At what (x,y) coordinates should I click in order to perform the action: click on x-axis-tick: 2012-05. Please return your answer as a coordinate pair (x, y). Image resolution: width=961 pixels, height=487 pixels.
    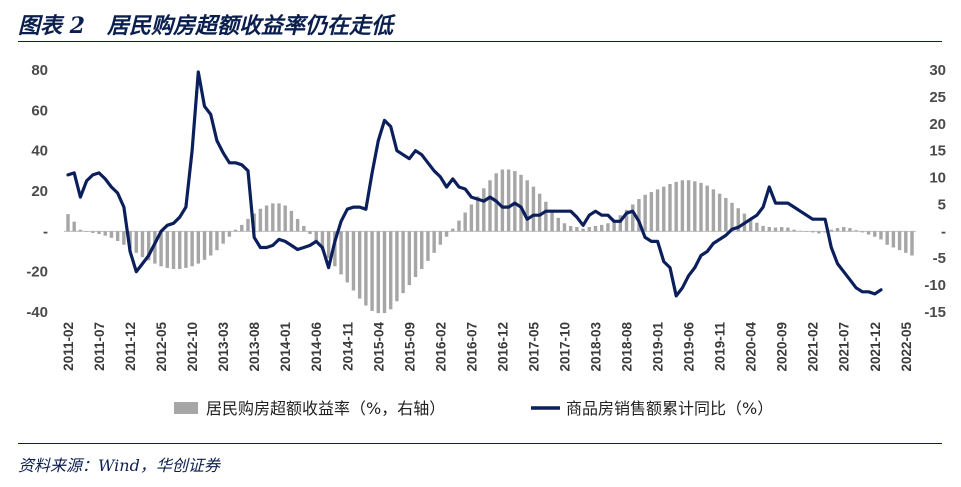
    Looking at the image, I should click on (161, 347).